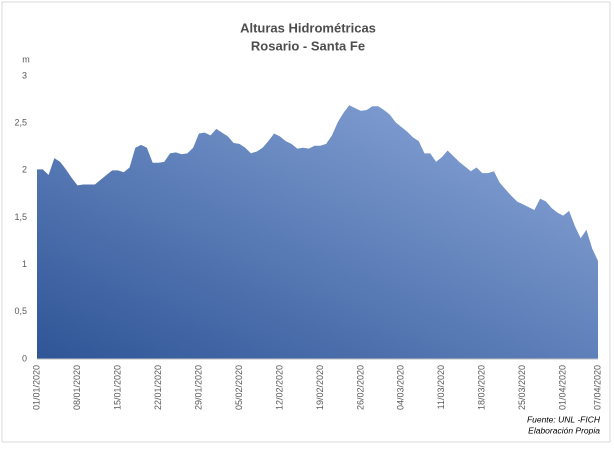  I want to click on x-tick-label: 29/01/2020, so click(198, 387).